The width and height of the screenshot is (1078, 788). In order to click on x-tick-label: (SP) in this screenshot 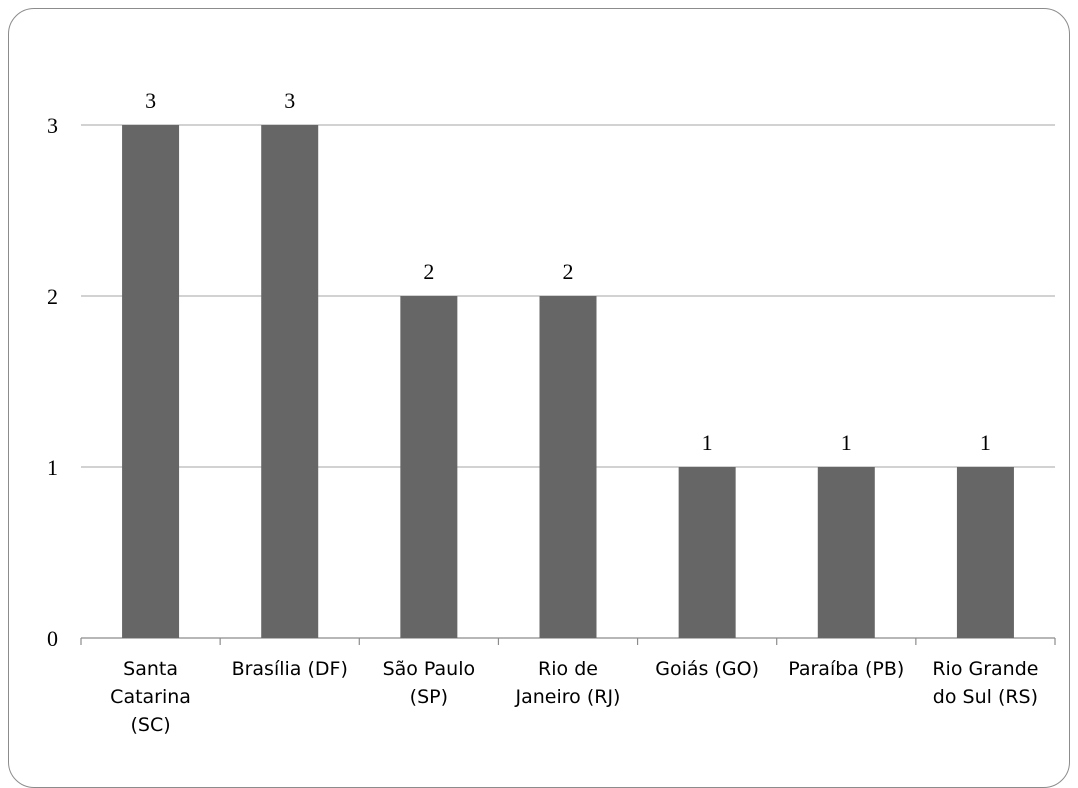, I will do `click(429, 697)`.